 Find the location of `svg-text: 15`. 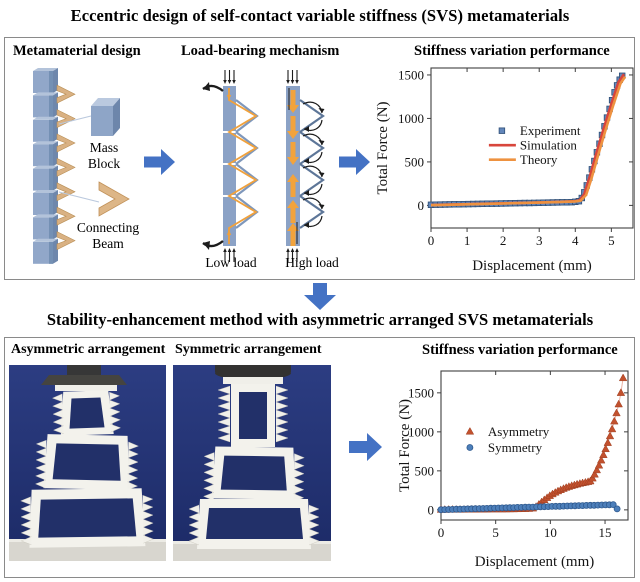

svg-text: 15 is located at coordinates (605, 532).